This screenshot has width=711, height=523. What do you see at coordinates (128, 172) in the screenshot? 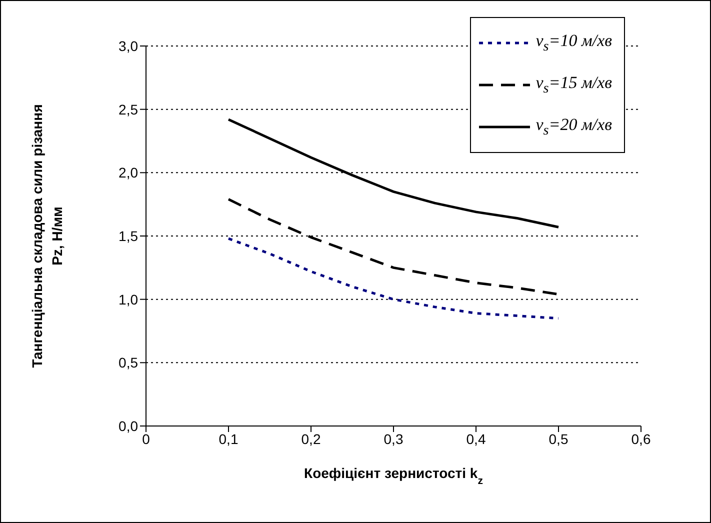
I see `y-tick-label: 2,0` at bounding box center [128, 172].